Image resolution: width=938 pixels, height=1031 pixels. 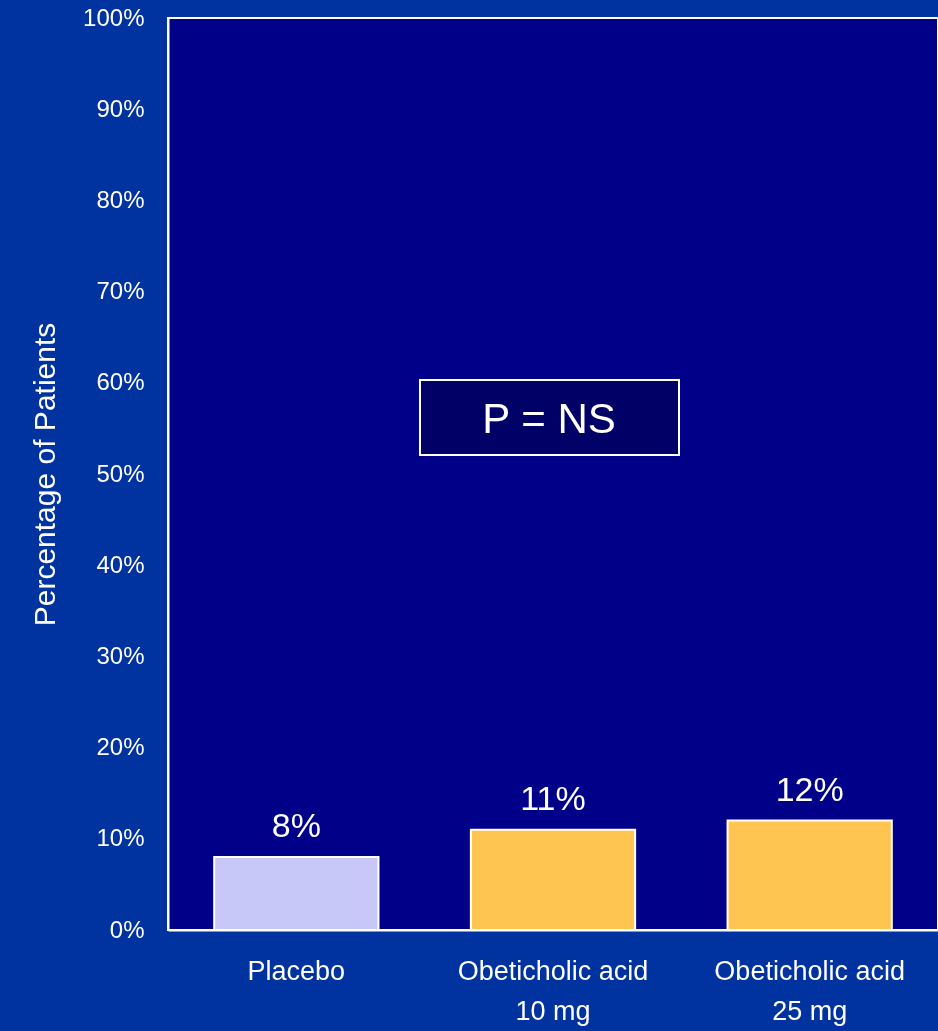 I want to click on y-tick-label: 60%, so click(x=120, y=382).